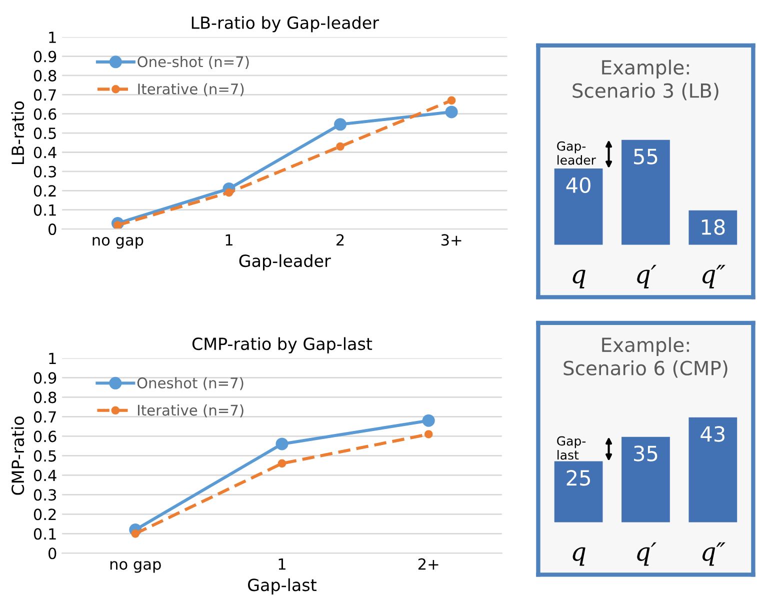 This screenshot has width=757, height=598. What do you see at coordinates (646, 357) in the screenshot?
I see `chart-title: Example: Scenario 6 (CMP)` at bounding box center [646, 357].